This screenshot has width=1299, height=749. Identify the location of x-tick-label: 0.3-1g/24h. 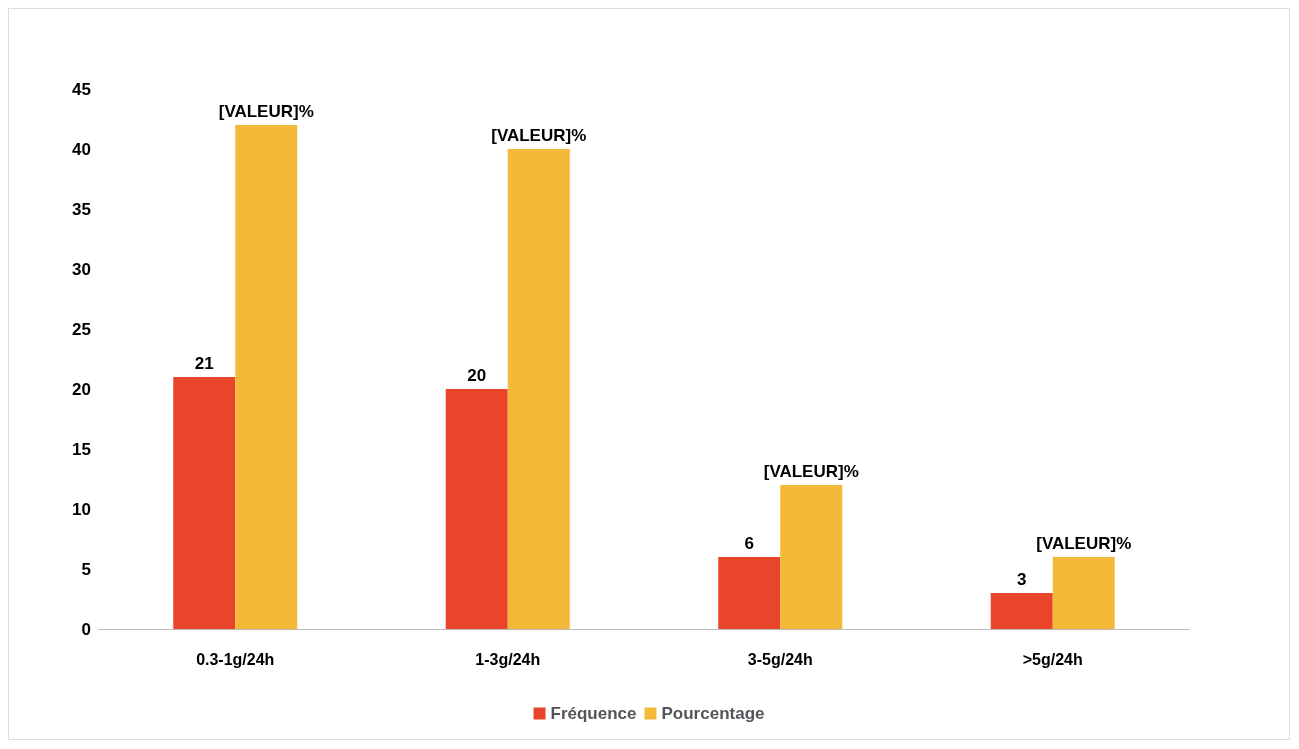
(235, 659).